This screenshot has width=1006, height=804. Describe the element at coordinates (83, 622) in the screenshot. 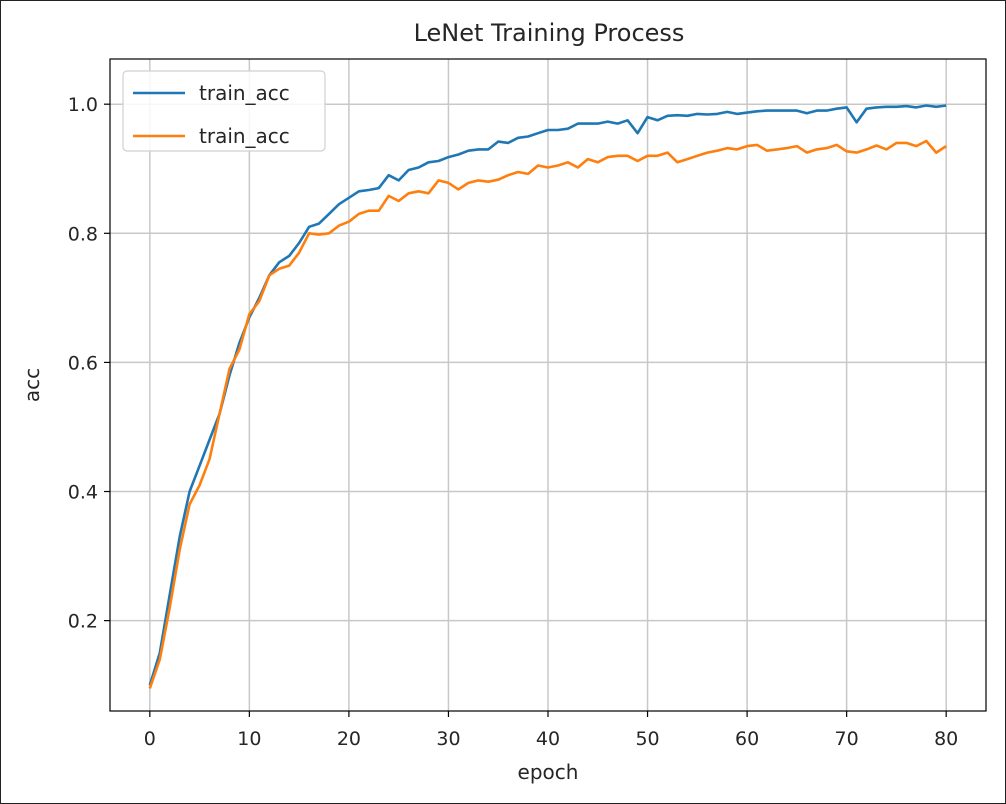

I see `y-tick-label: 0.2` at that location.